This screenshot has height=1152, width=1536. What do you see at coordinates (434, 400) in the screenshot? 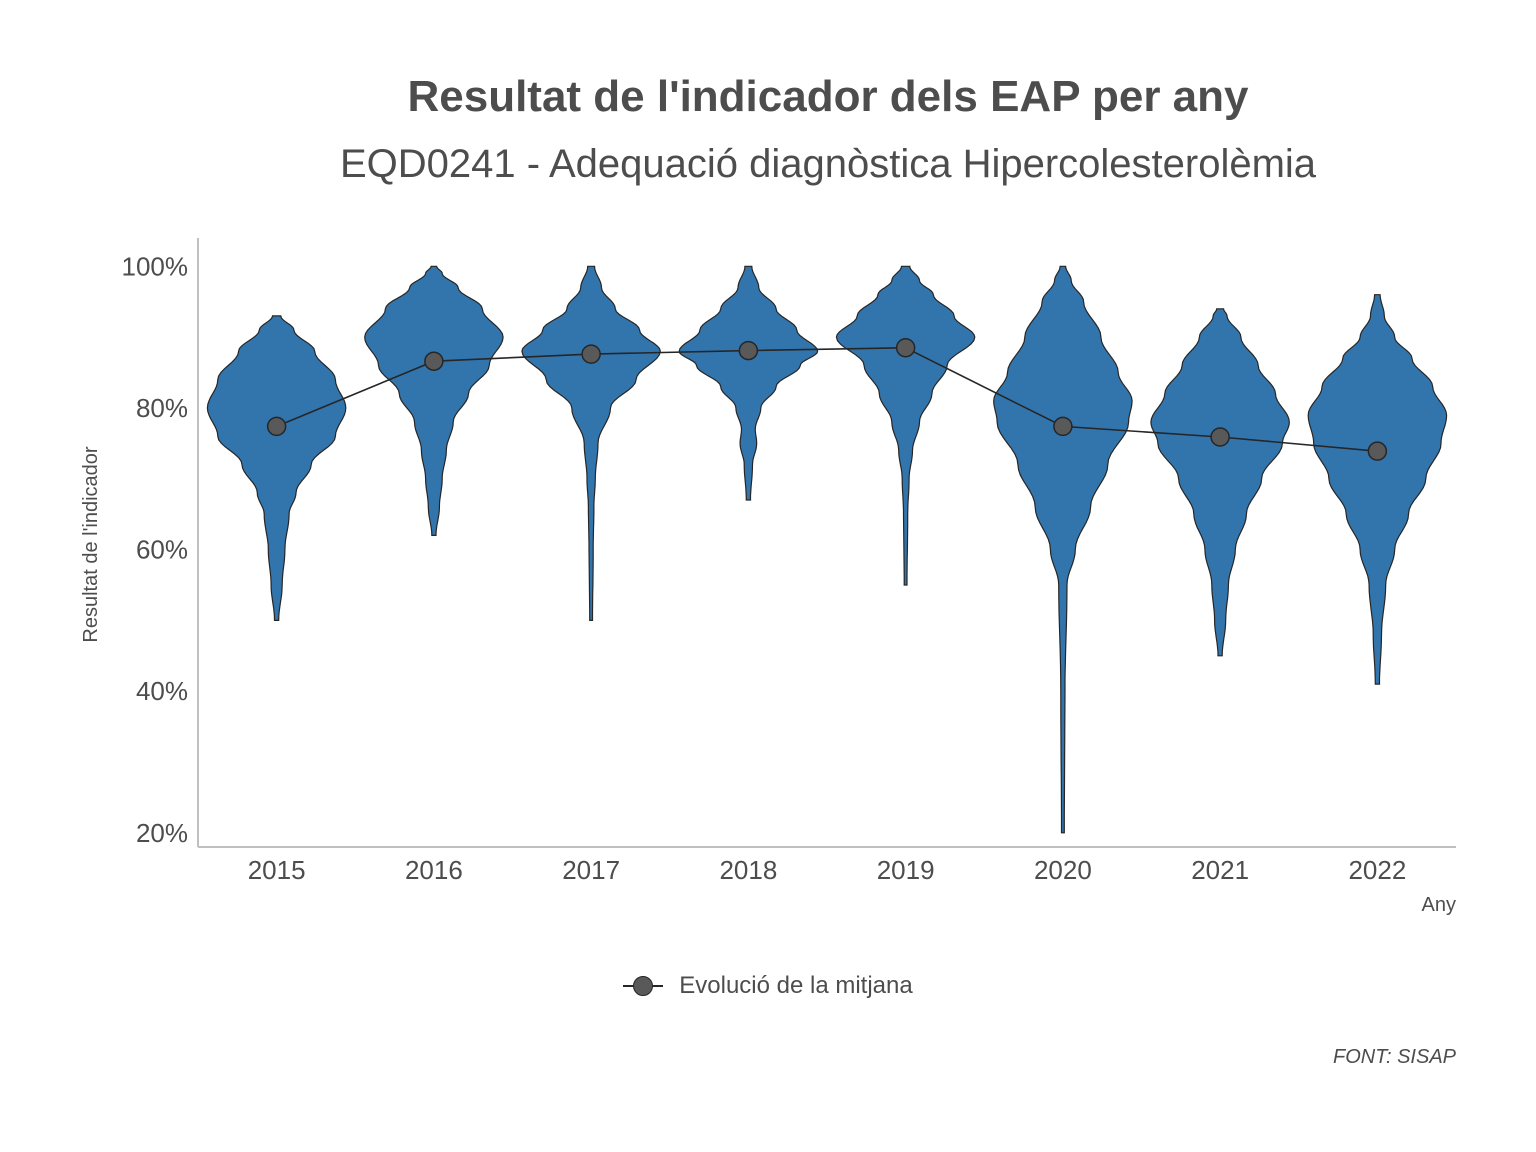
I see `violin-2016` at bounding box center [434, 400].